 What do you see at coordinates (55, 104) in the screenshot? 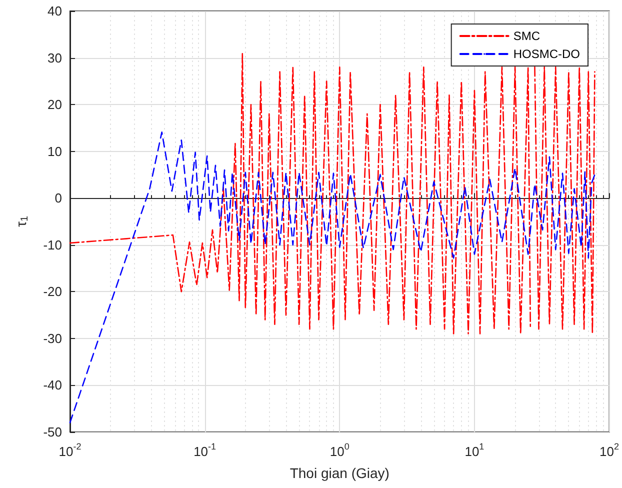
I see `y-tick-label: 20` at bounding box center [55, 104].